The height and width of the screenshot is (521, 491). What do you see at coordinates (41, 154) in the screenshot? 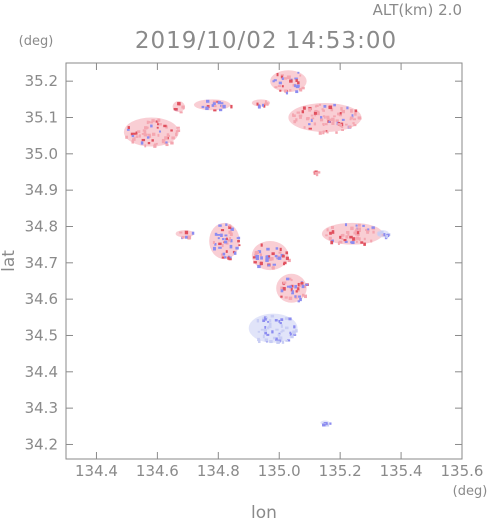
I see `y-tick-label: 35.0` at bounding box center [41, 154].